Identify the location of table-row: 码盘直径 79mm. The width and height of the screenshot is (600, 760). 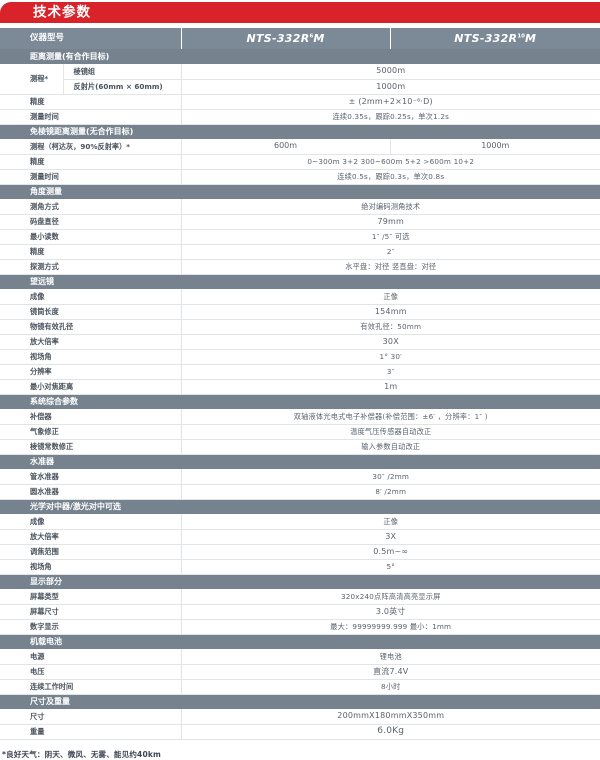
(300, 222).